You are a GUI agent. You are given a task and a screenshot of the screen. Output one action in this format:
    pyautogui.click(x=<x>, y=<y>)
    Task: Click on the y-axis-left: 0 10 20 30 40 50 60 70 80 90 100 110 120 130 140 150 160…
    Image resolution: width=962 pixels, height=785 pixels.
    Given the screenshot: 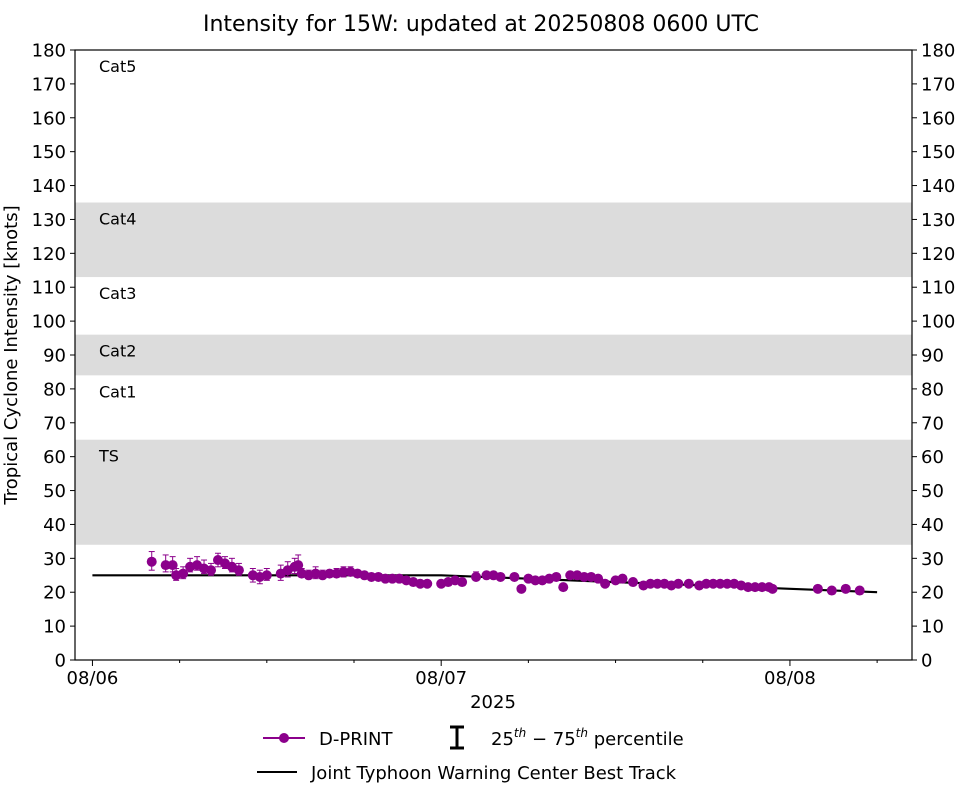 What is the action you would take?
    pyautogui.click(x=53, y=356)
    